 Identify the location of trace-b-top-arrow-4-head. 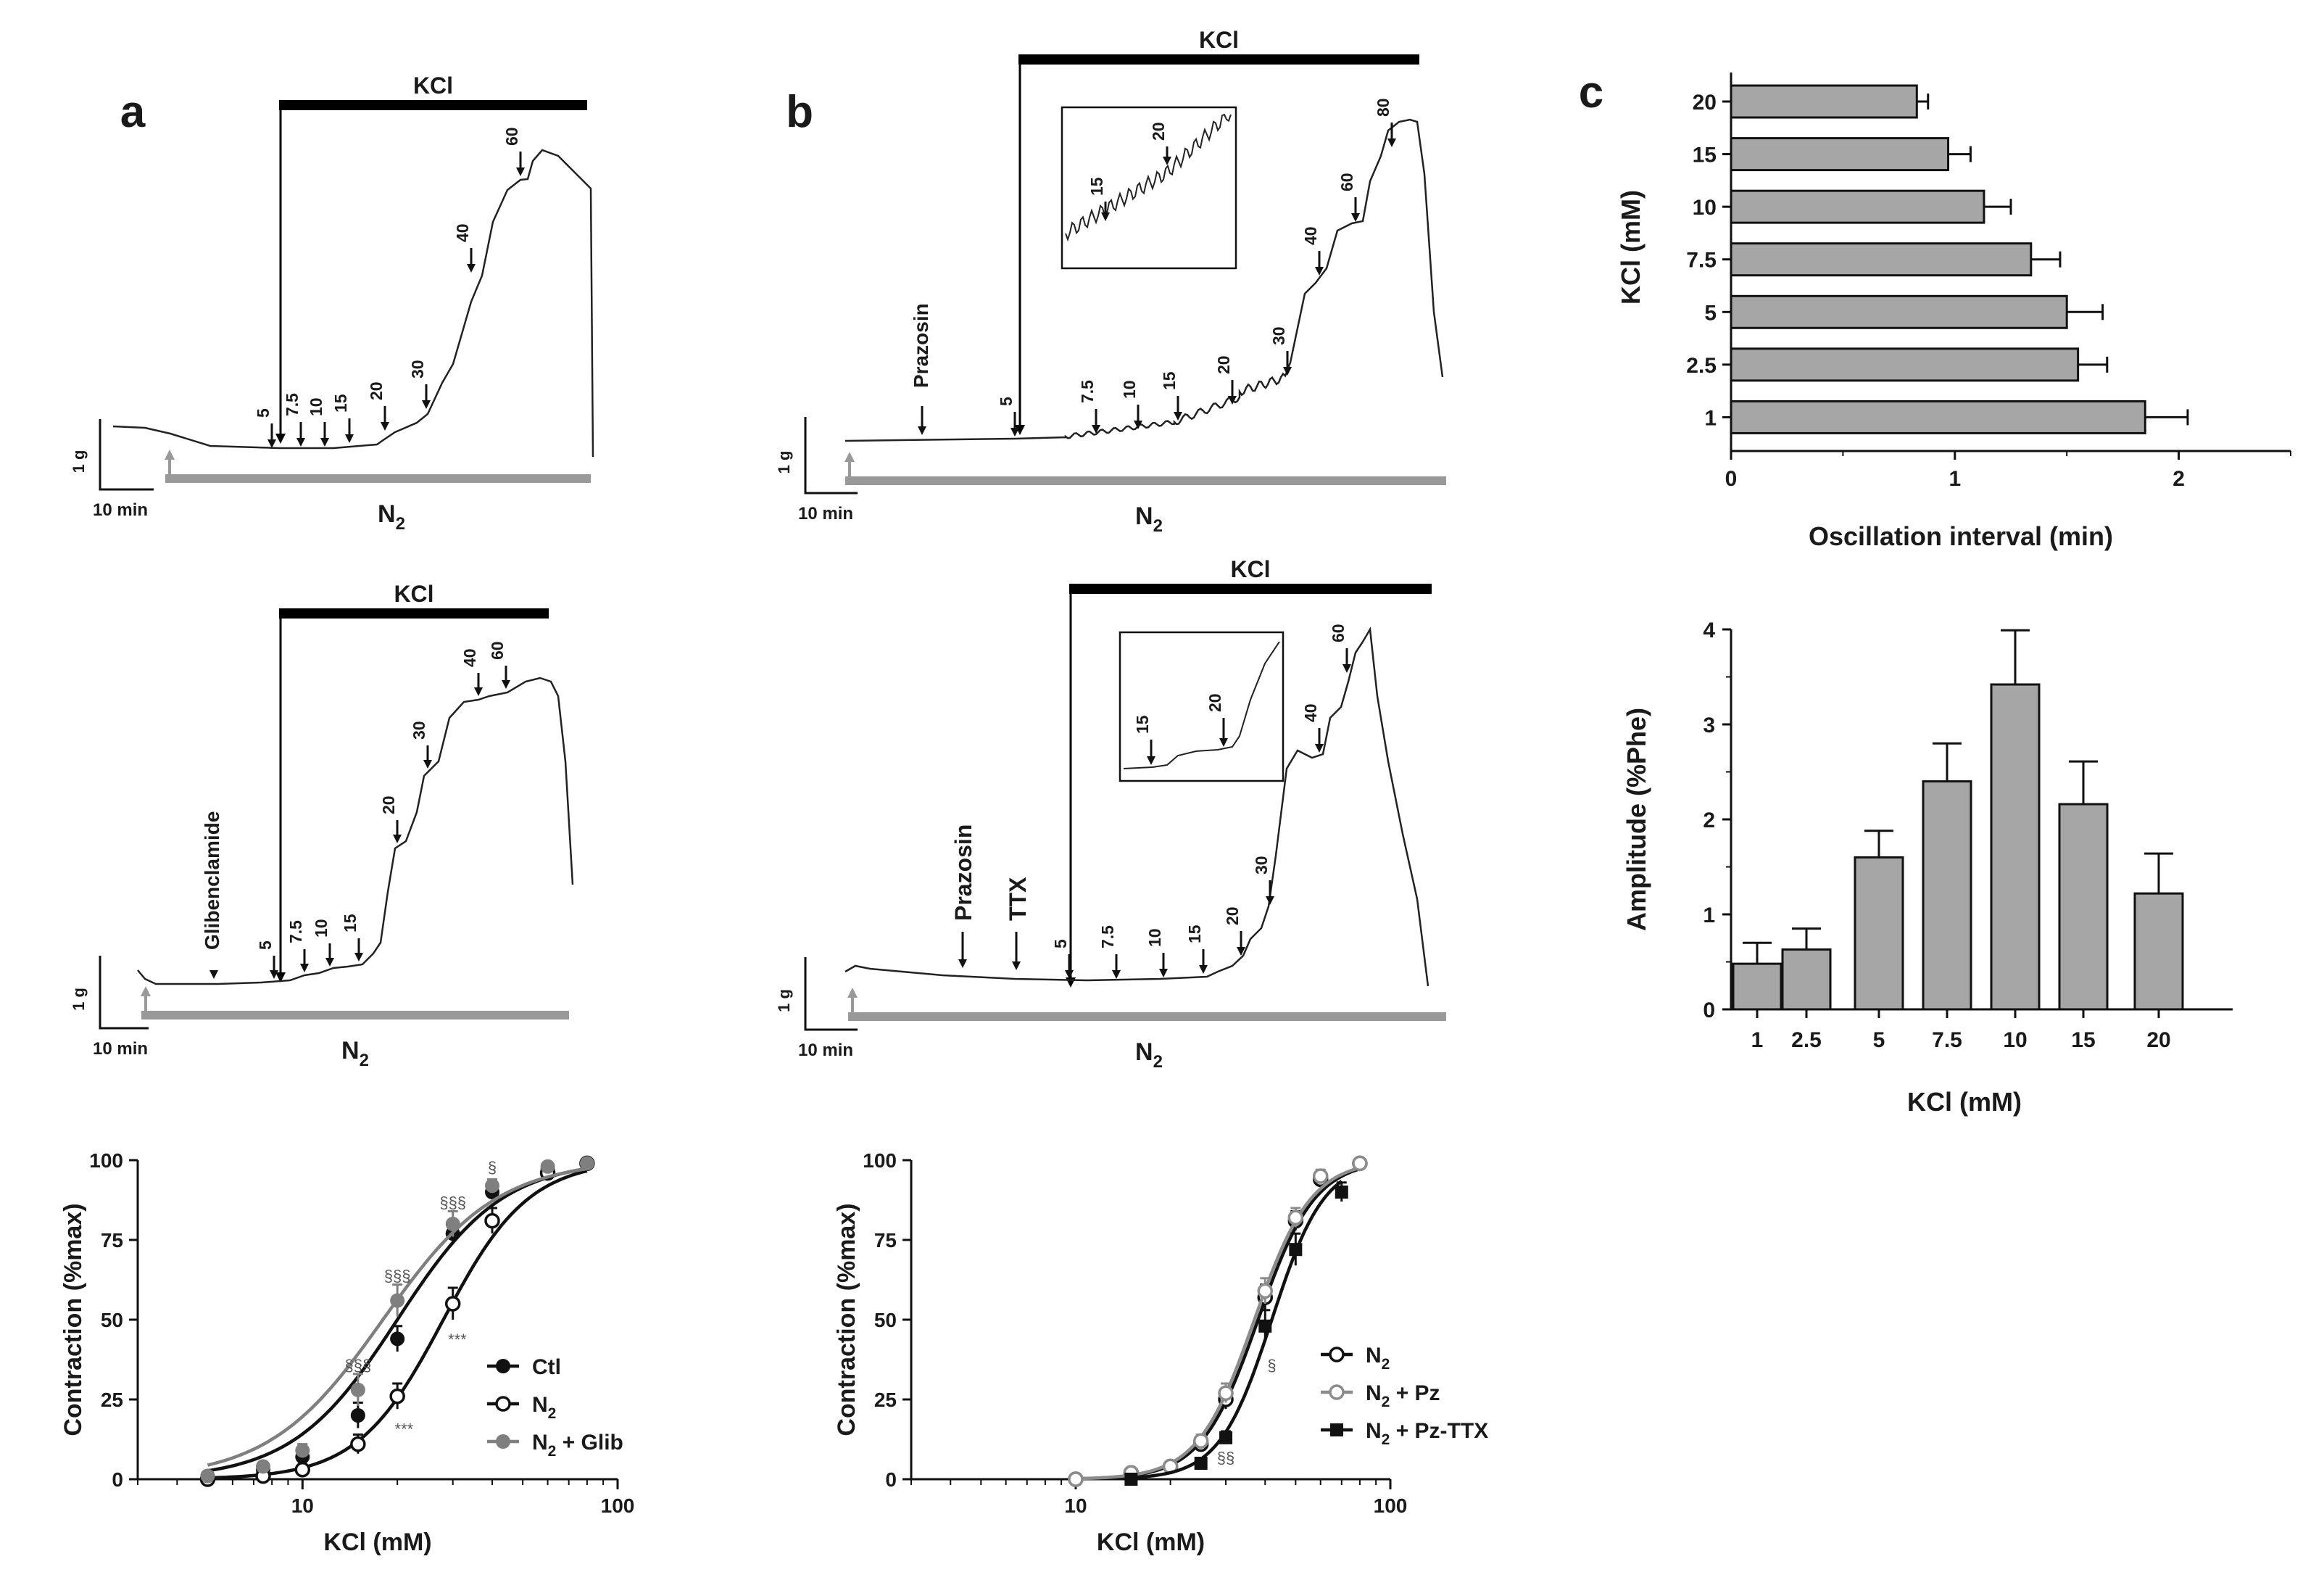
(1232, 400).